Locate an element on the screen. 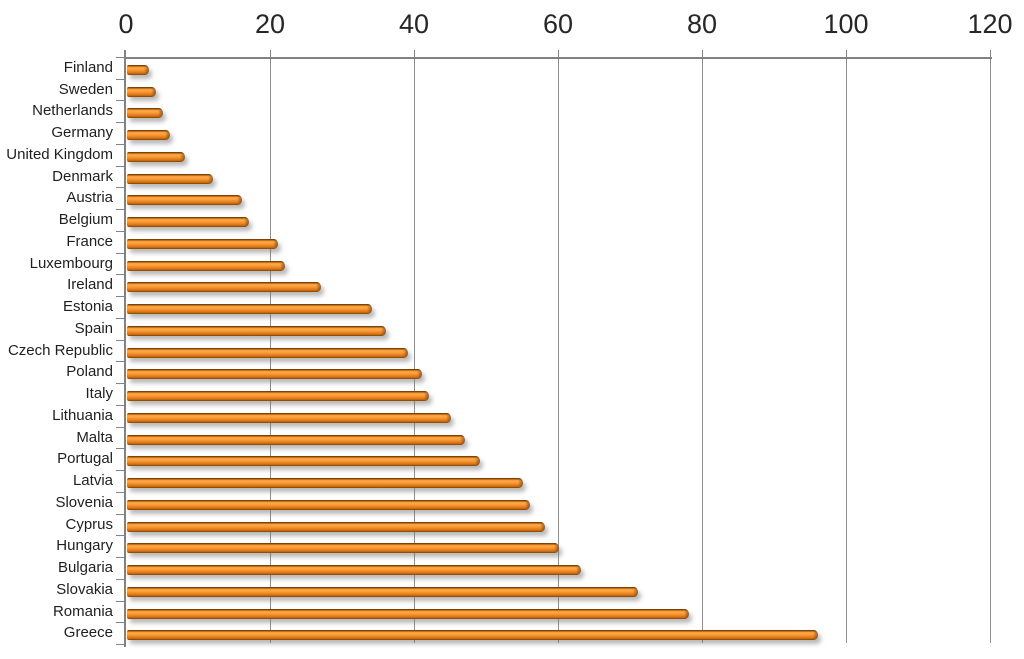  bar-czech-republic is located at coordinates (267, 353).